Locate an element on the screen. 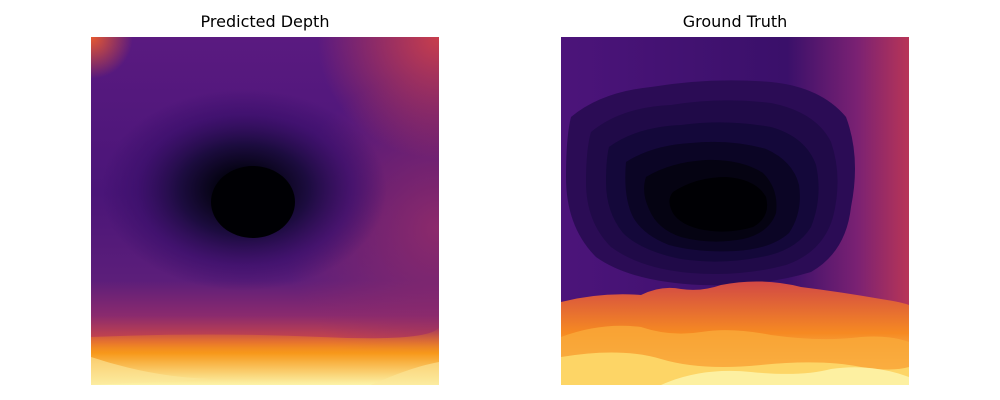 The height and width of the screenshot is (400, 1000). ground-truth-title: Ground Truth is located at coordinates (735, 21).